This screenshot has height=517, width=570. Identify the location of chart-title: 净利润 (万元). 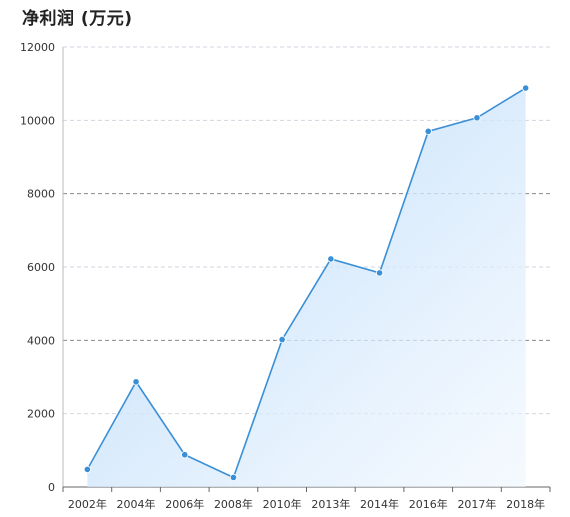
(77, 19).